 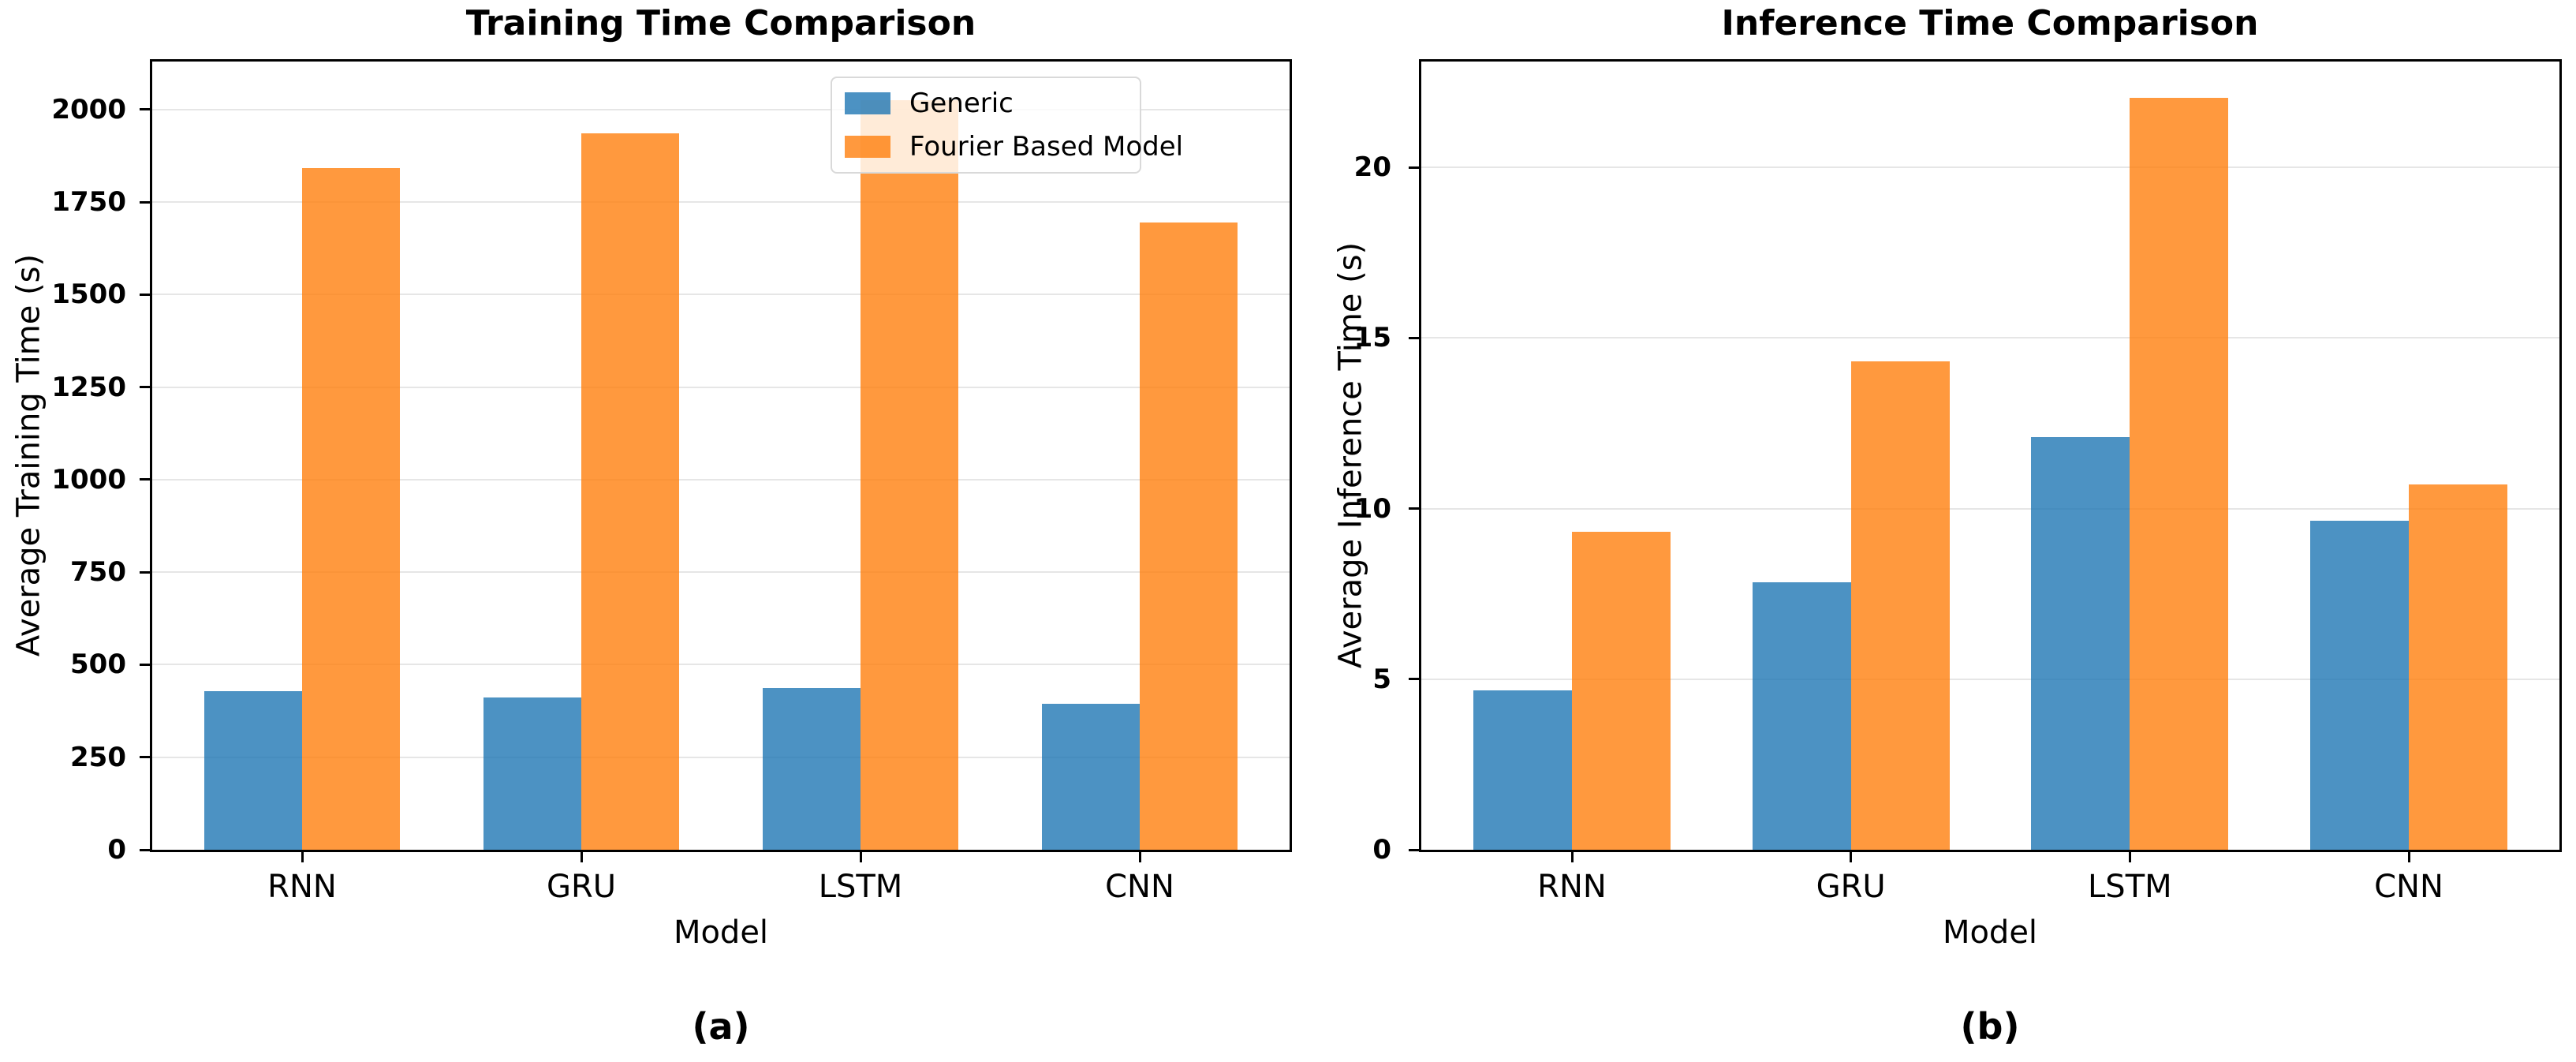 I want to click on fourier-color-swatch, so click(x=867, y=147).